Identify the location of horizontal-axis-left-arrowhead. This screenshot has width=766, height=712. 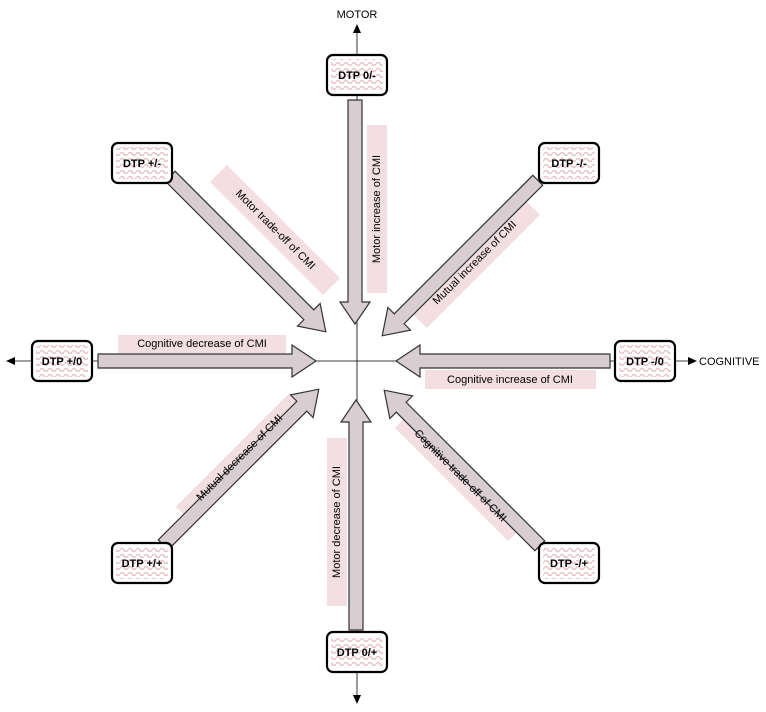
(10, 361).